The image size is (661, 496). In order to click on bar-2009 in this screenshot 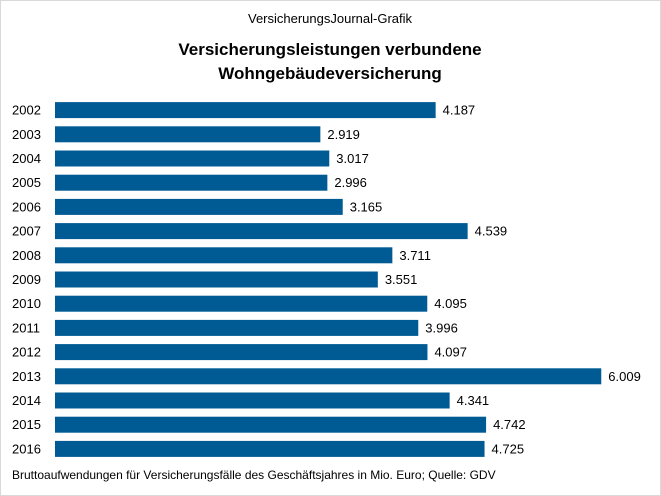, I will do `click(216, 279)`.